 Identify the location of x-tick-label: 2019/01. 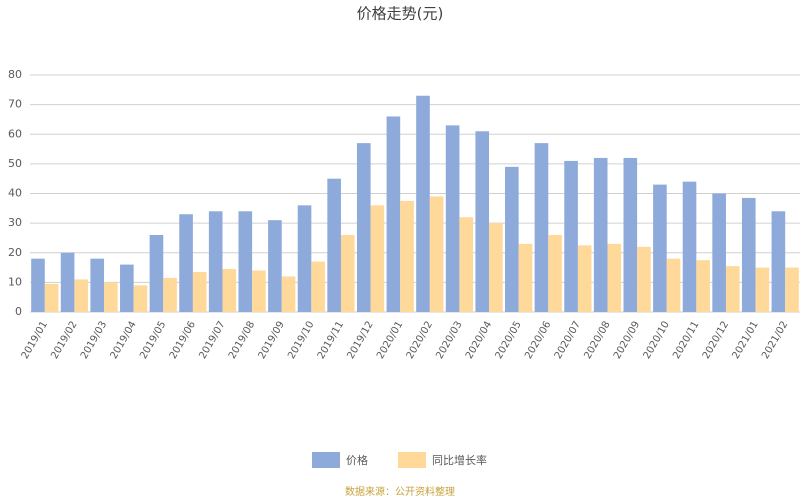
(35, 340).